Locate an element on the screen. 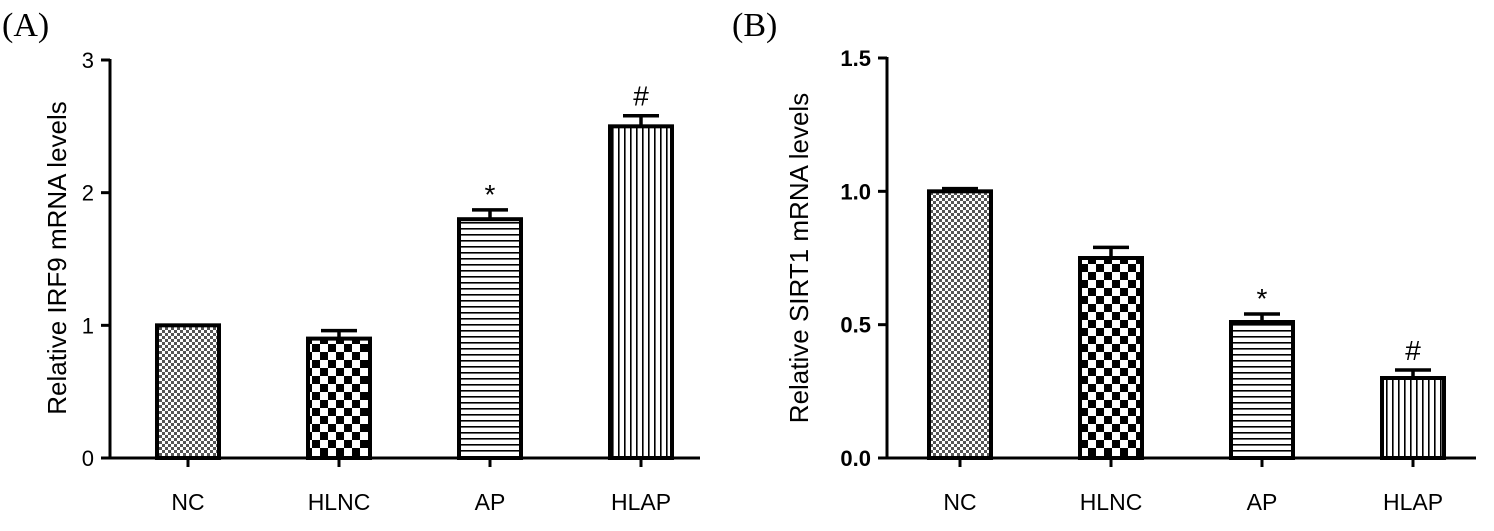 This screenshot has width=1494, height=531. panel-a-y-tick-label: 0 is located at coordinates (88, 458).